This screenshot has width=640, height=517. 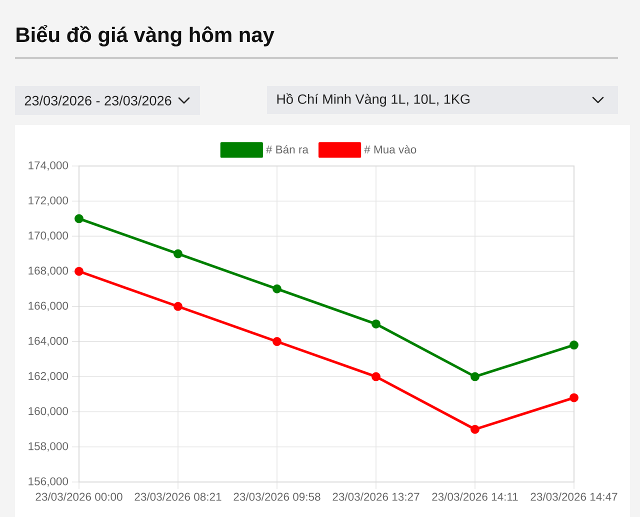 I want to click on text: Hồ Chí Minh Vàng 1L, 10L, 1KG, so click(x=373, y=100).